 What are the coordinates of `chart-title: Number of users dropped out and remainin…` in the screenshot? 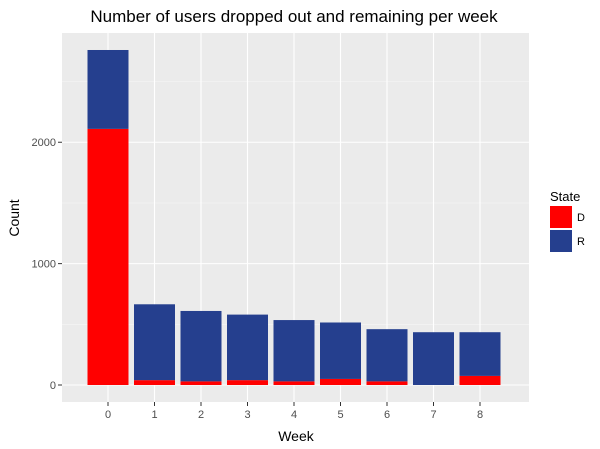 It's located at (294, 16).